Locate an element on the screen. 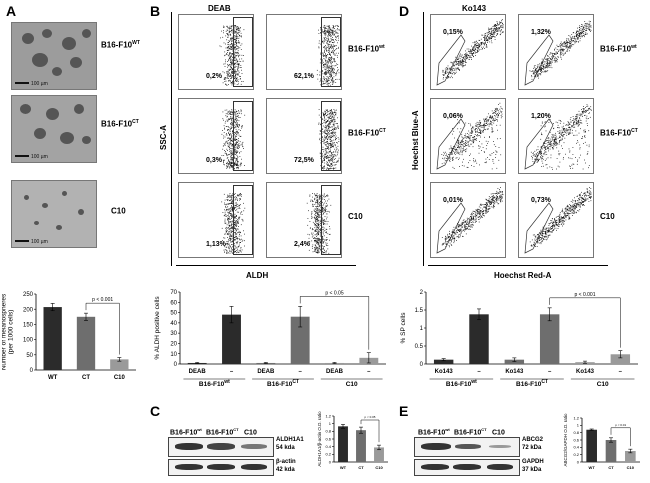  flow-plot: 1,32% is located at coordinates (556, 52).